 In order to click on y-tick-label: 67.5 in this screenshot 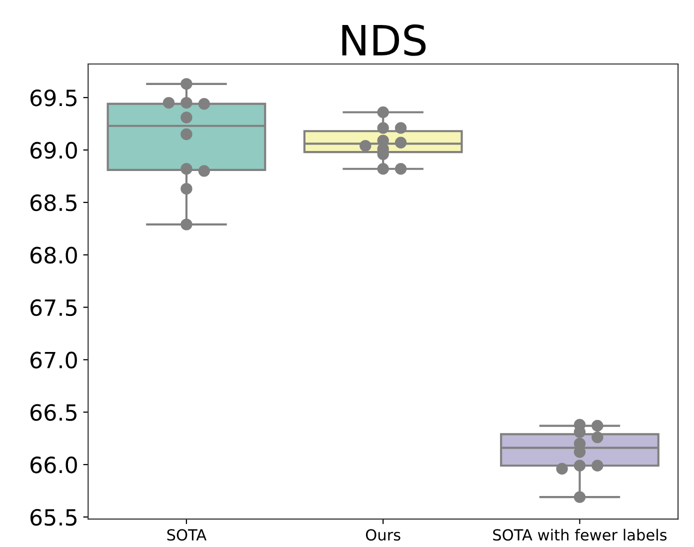, I will do `click(53, 307)`.